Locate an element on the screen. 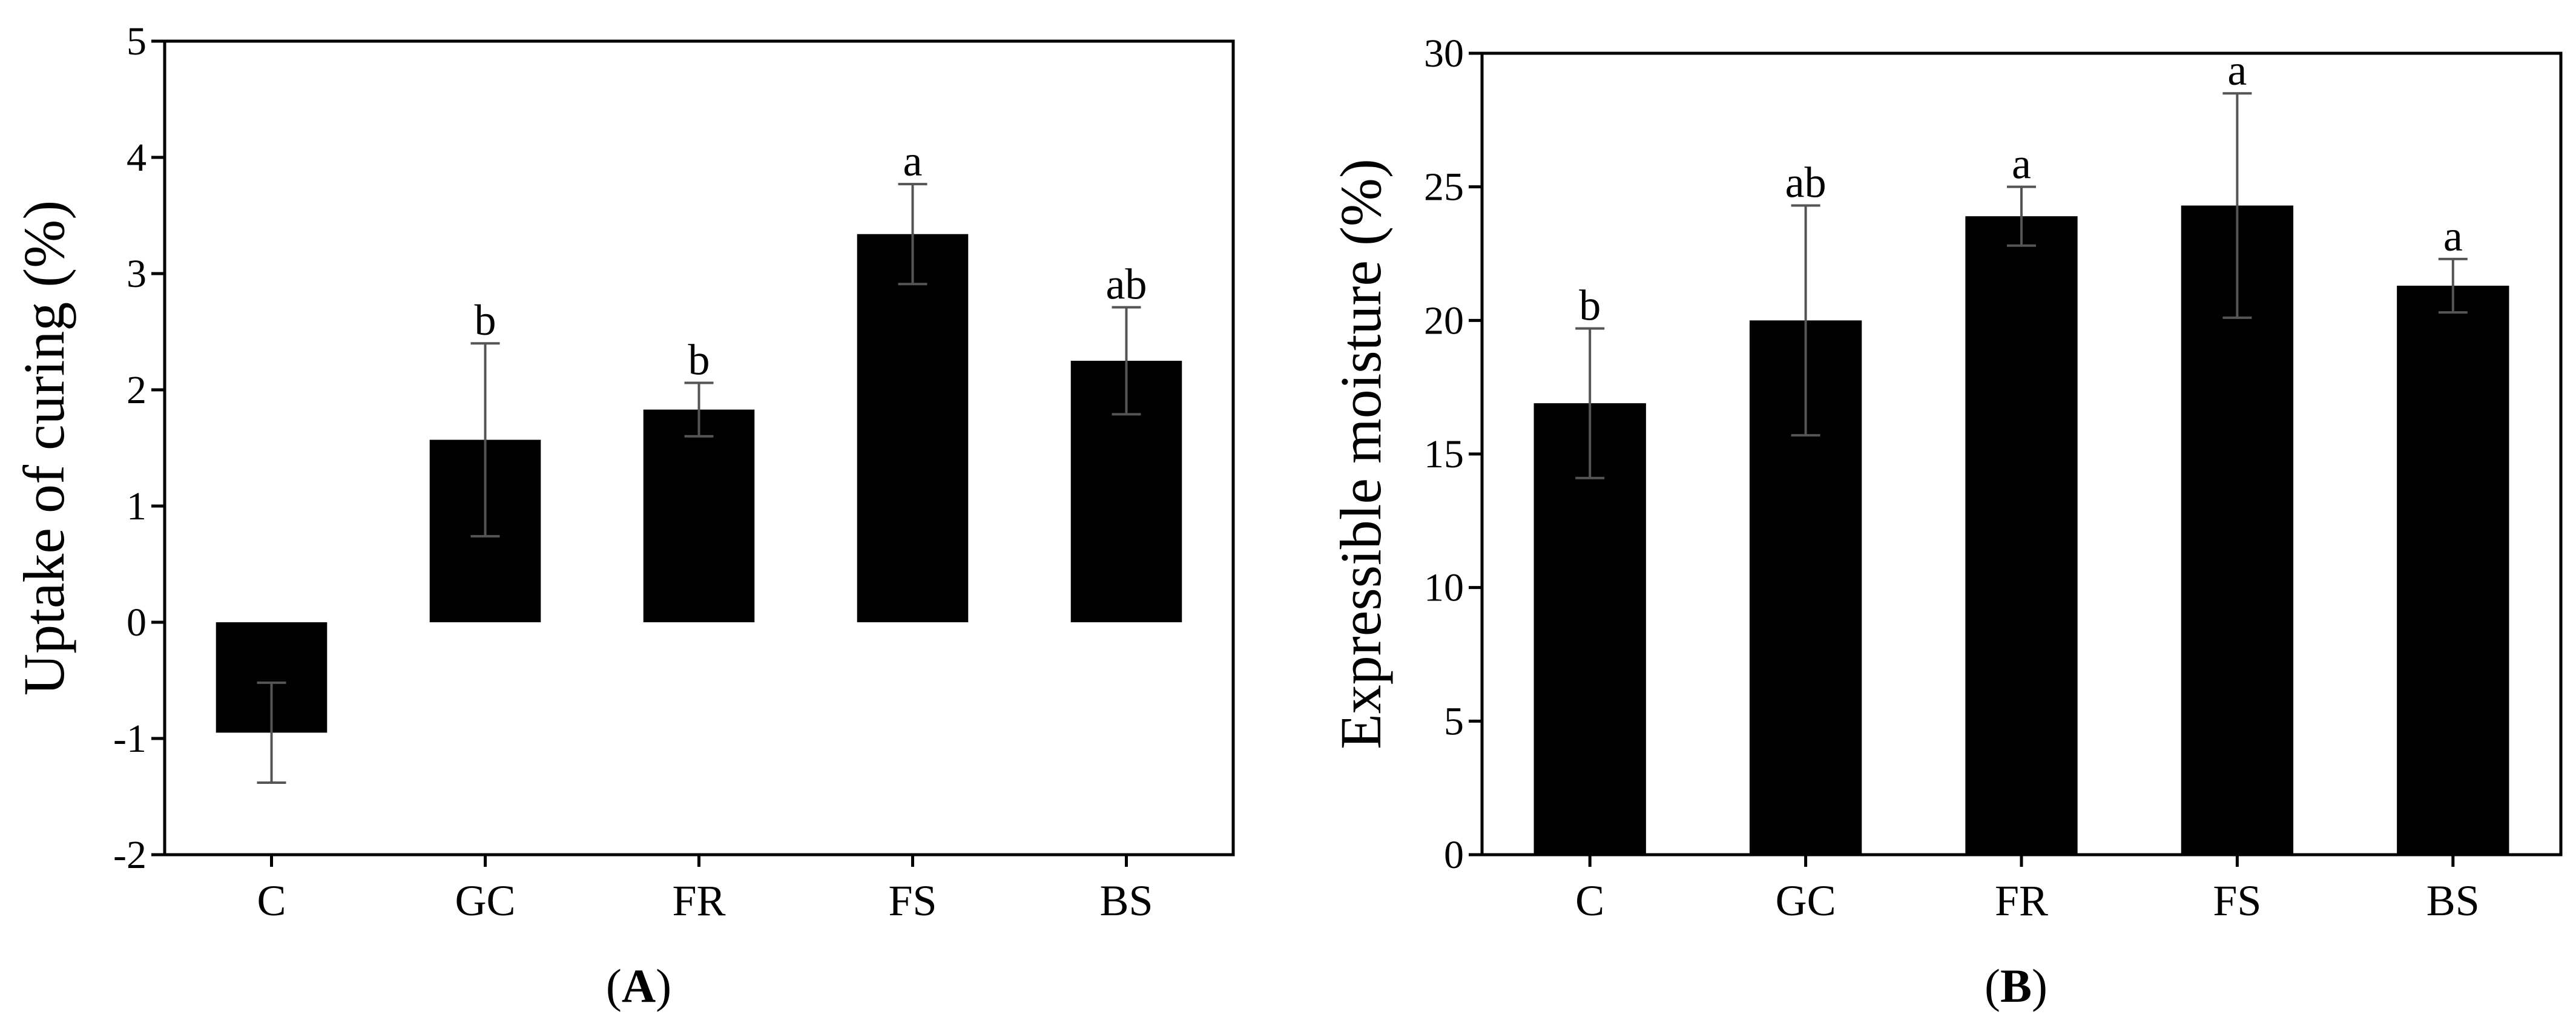  y-axis-title-b: Expressible moisture (%) is located at coordinates (1360, 454).